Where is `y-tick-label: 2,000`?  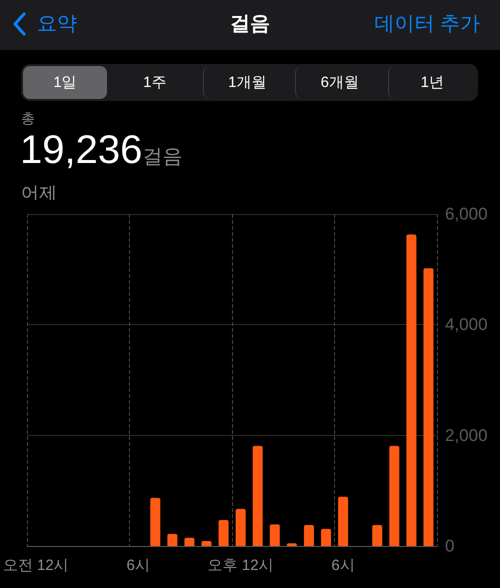
y-tick-label: 2,000 is located at coordinates (466, 435).